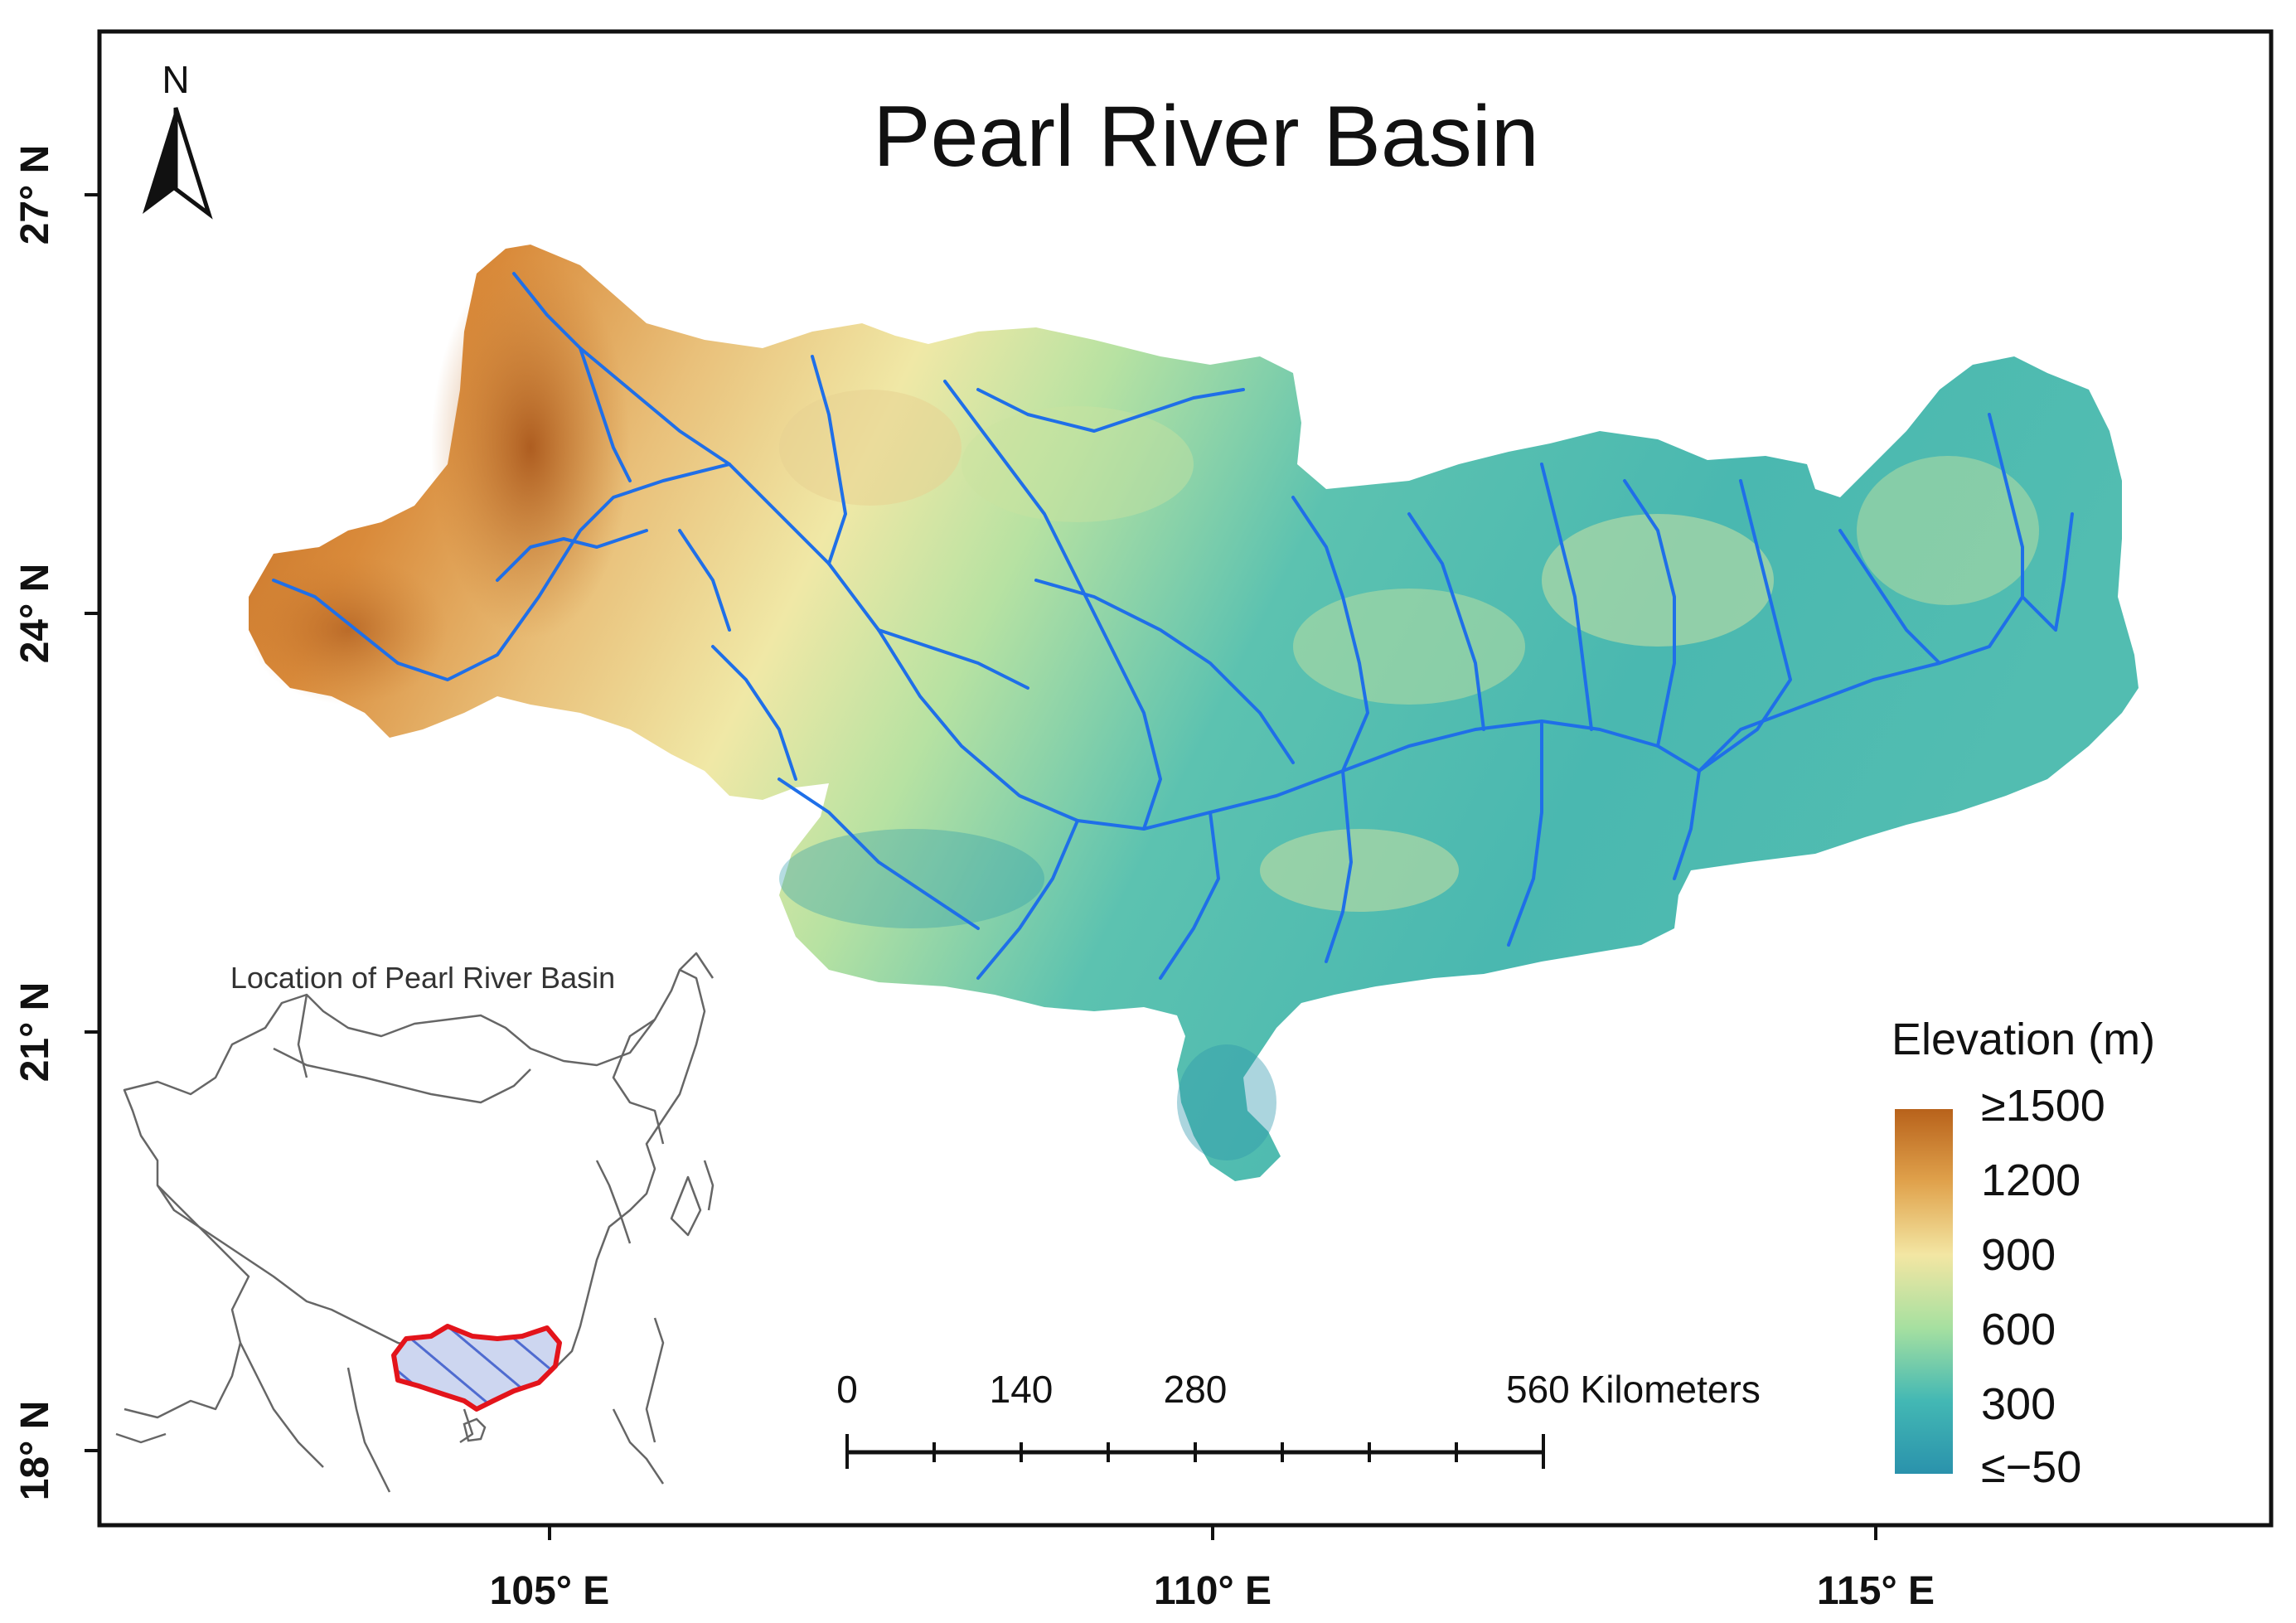 The width and height of the screenshot is (2296, 1623). Describe the element at coordinates (476, 1368) in the screenshot. I see `inset-basin-highlight` at that location.